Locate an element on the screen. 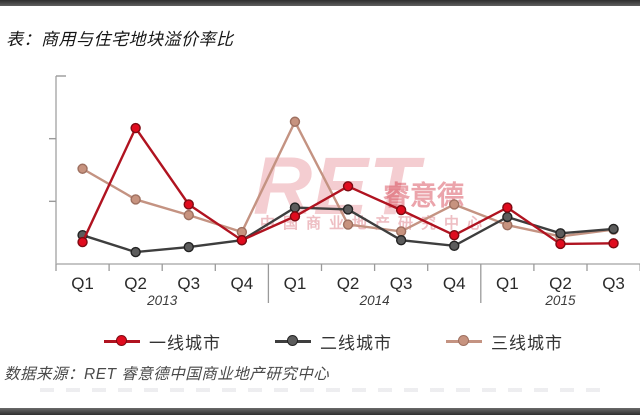 The width and height of the screenshot is (640, 415). svg-text: 2013 is located at coordinates (162, 300).